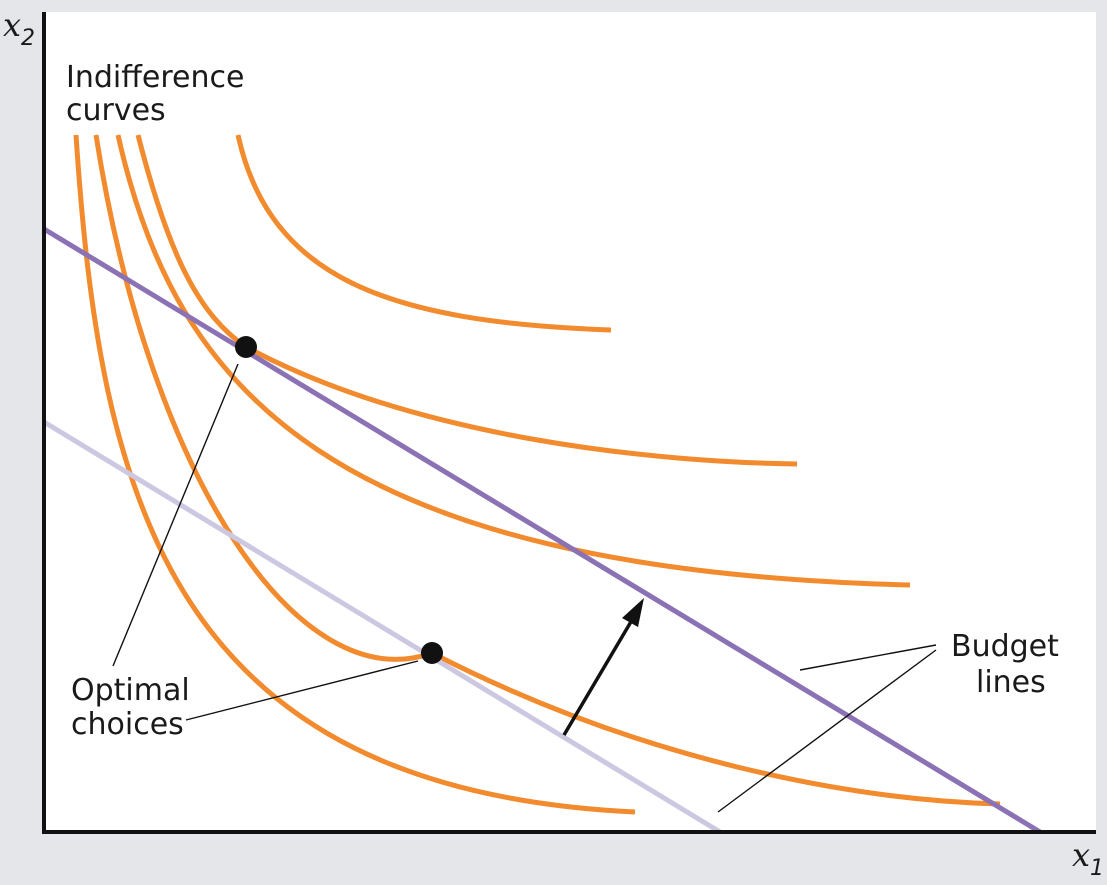 This screenshot has width=1107, height=885. What do you see at coordinates (130, 690) in the screenshot?
I see `optimal-choices-label-line1: Optimal` at bounding box center [130, 690].